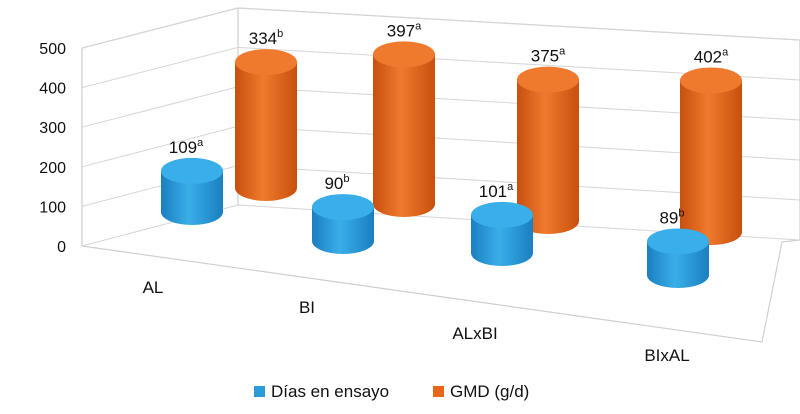 This screenshot has width=800, height=414. I want to click on y-tick-label: 500, so click(52, 49).